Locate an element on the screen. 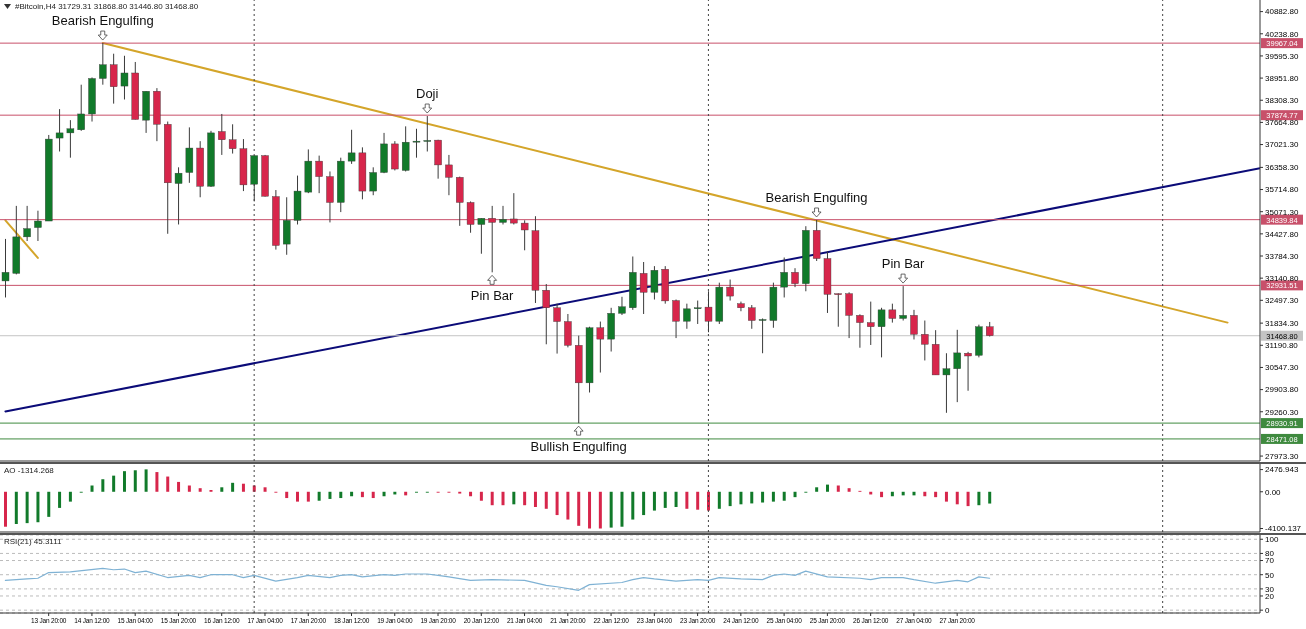  y-tick-label: 39595.30 is located at coordinates (1282, 56).